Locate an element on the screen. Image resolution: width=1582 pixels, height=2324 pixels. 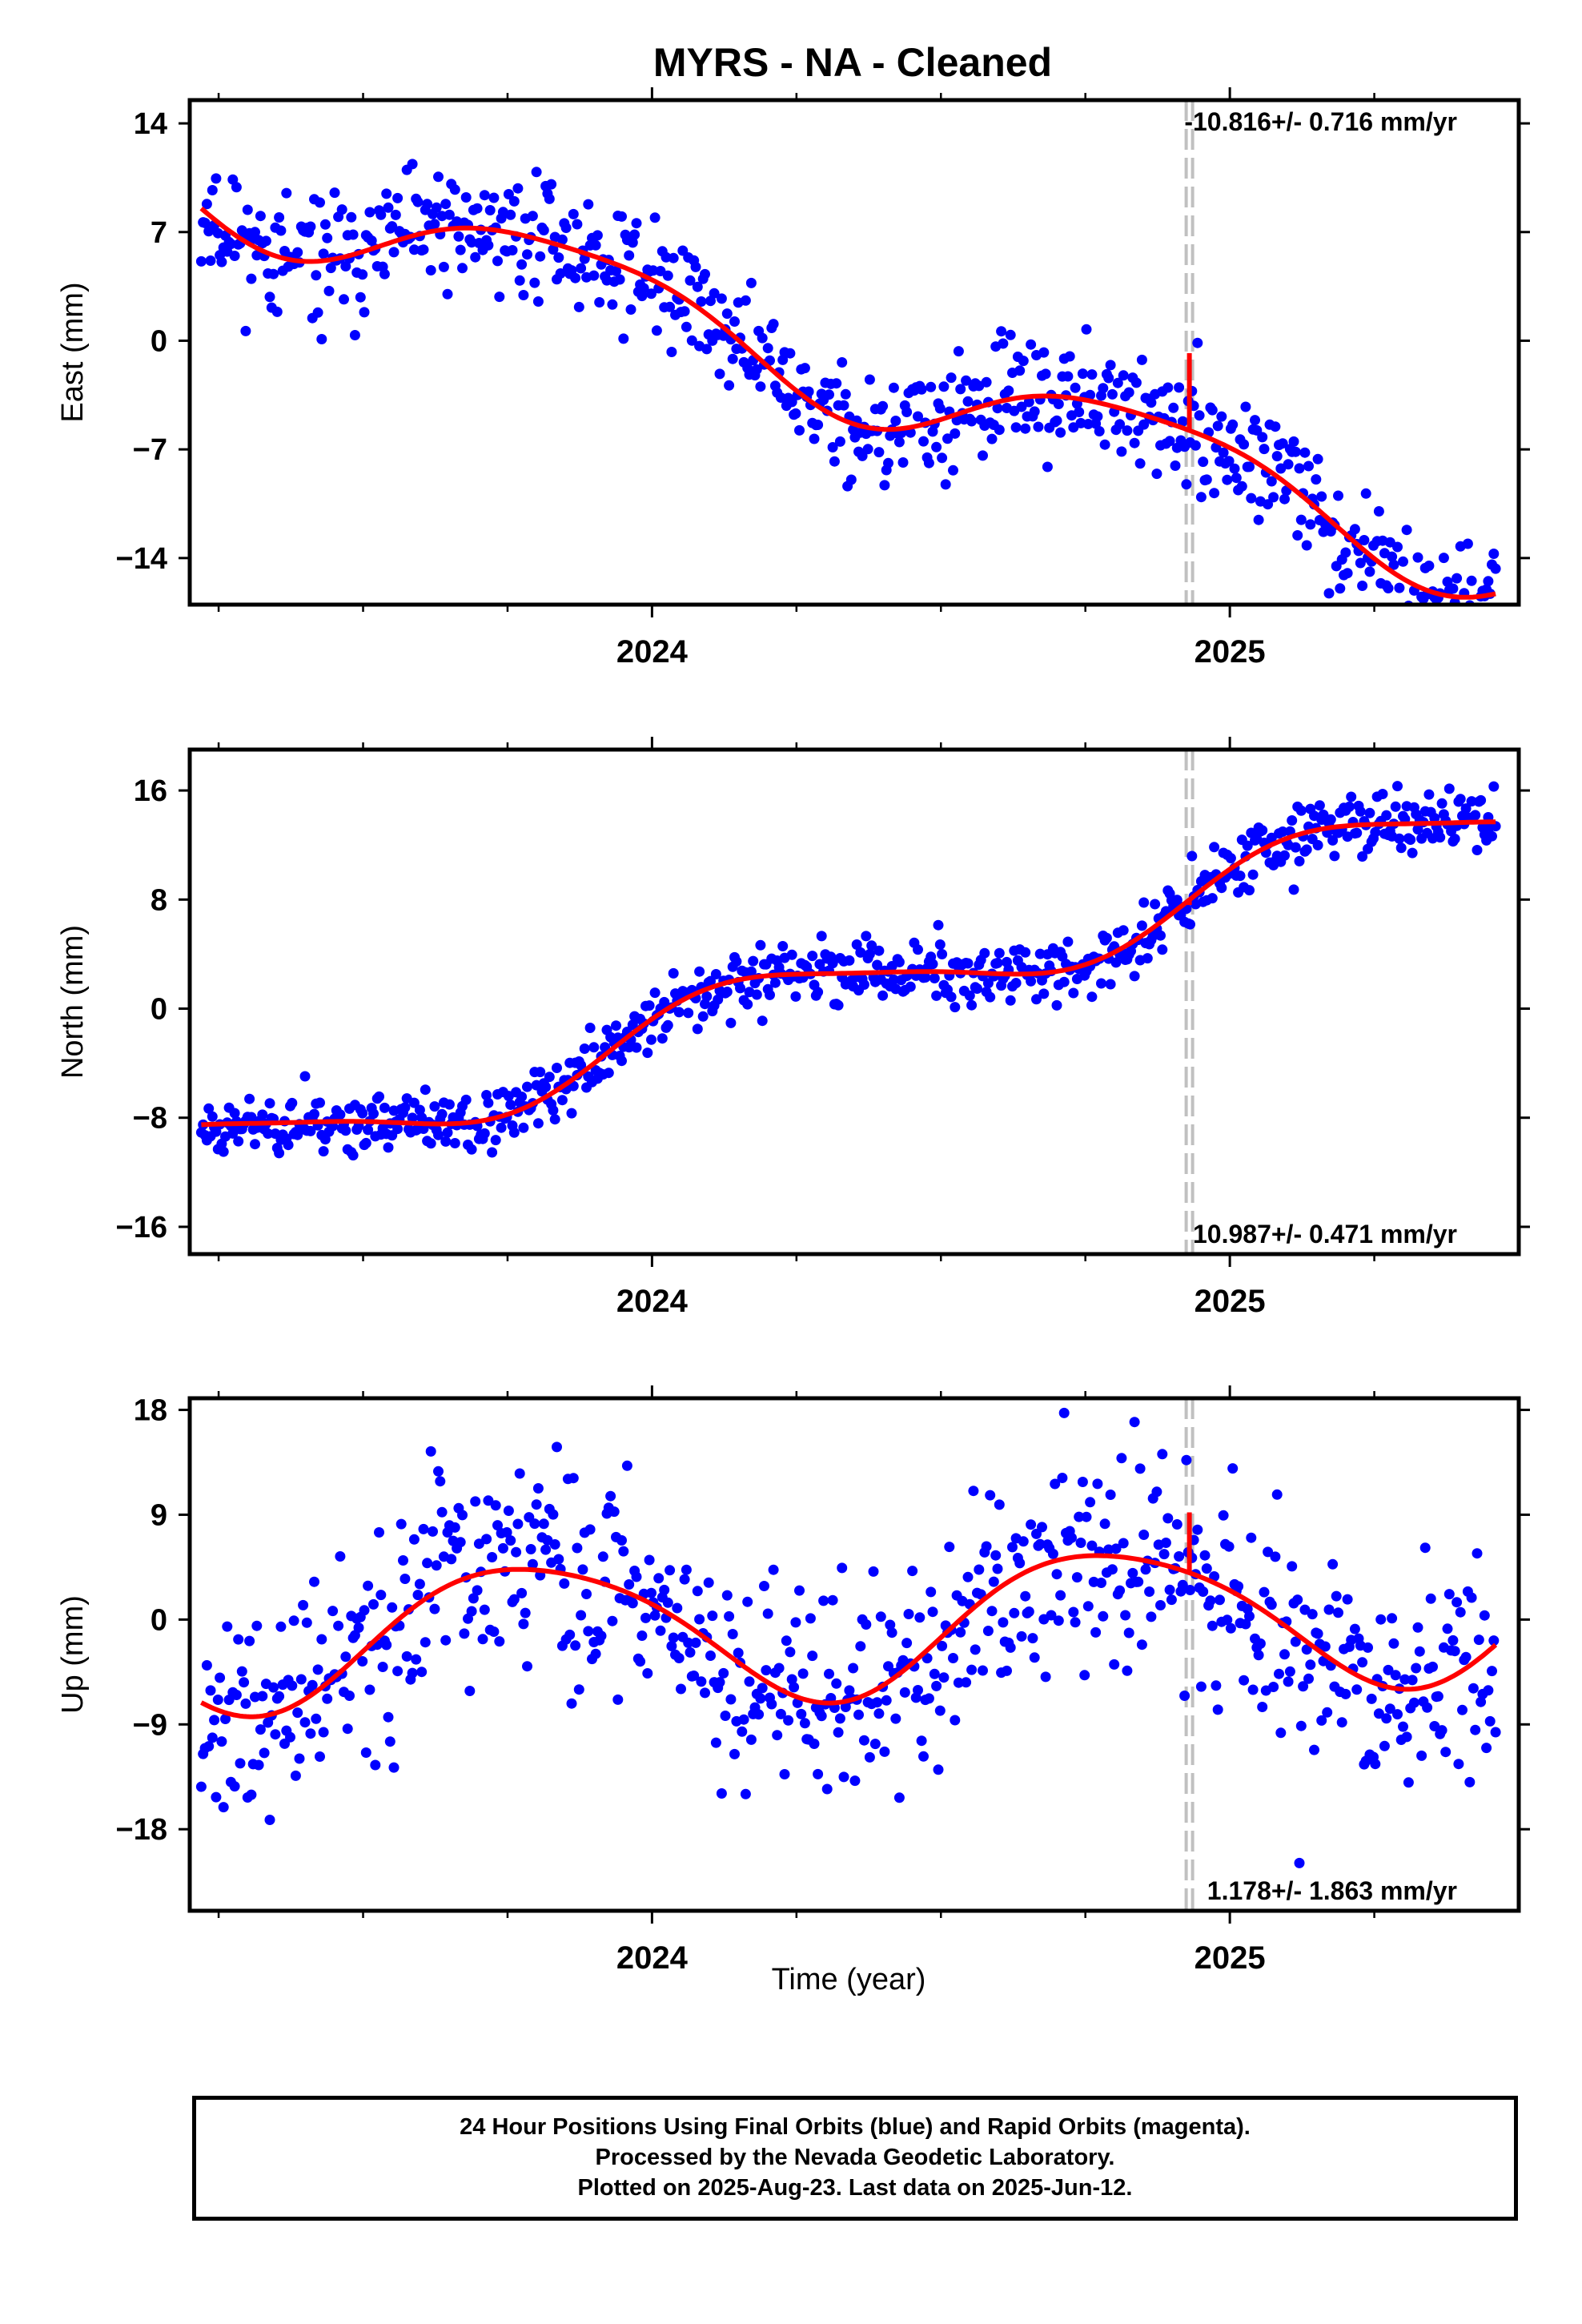
model-curve is located at coordinates (849, 1636).